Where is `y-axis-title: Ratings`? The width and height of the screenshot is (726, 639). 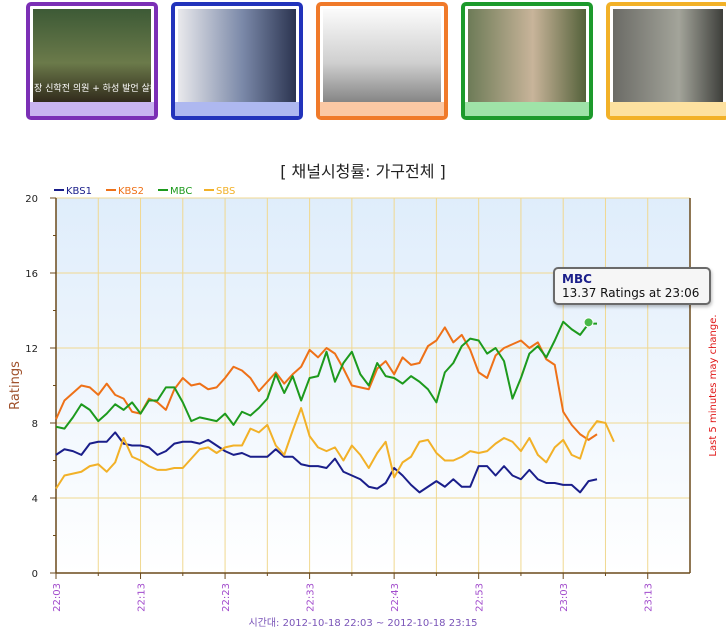 y-axis-title: Ratings is located at coordinates (15, 385).